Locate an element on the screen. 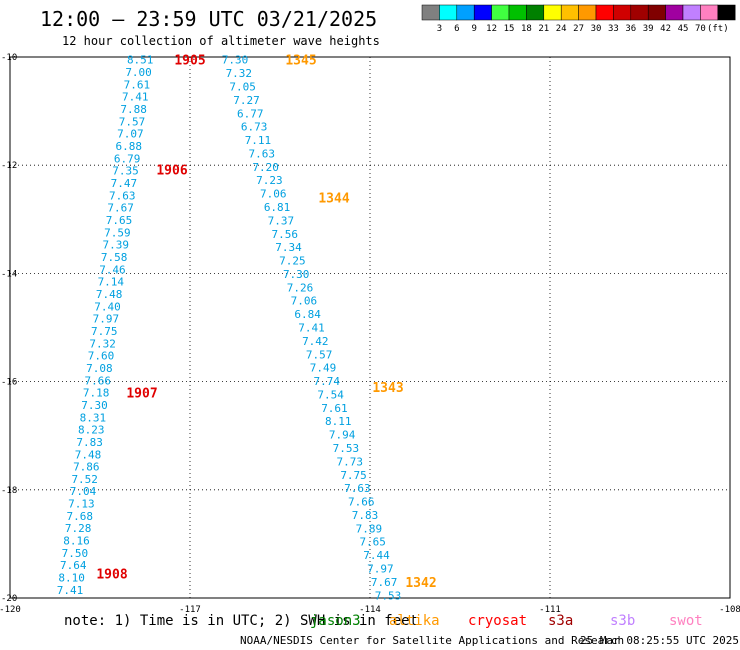  wave-height-value: 7.20 is located at coordinates (265, 167).